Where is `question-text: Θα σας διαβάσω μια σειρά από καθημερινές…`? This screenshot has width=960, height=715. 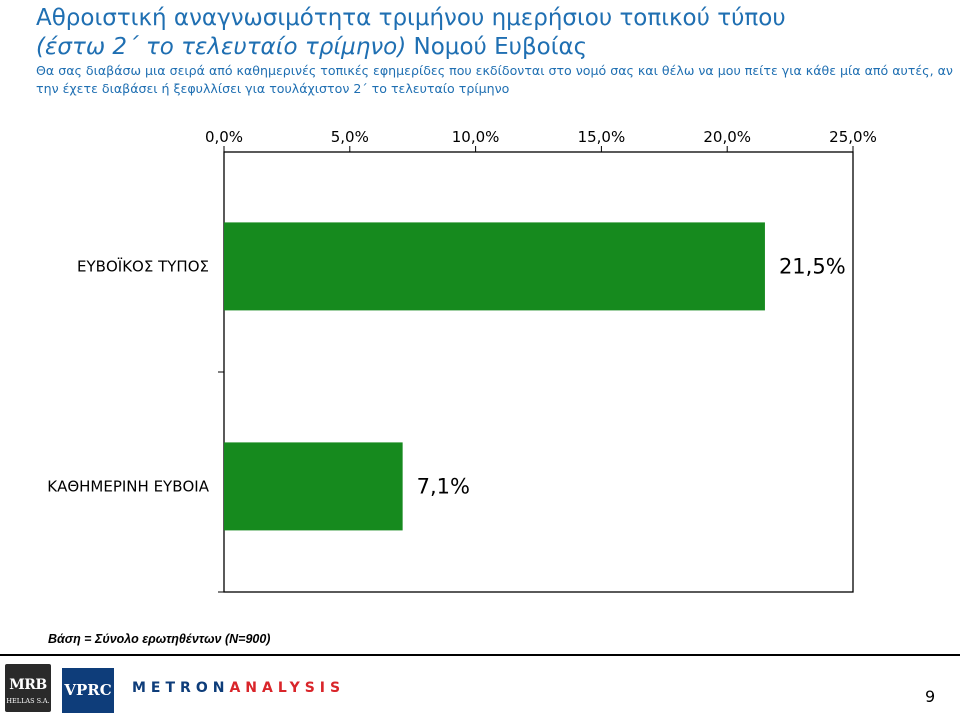 question-text: Θα σας διαβάσω μια σειρά από καθημερινές… is located at coordinates (494, 79).